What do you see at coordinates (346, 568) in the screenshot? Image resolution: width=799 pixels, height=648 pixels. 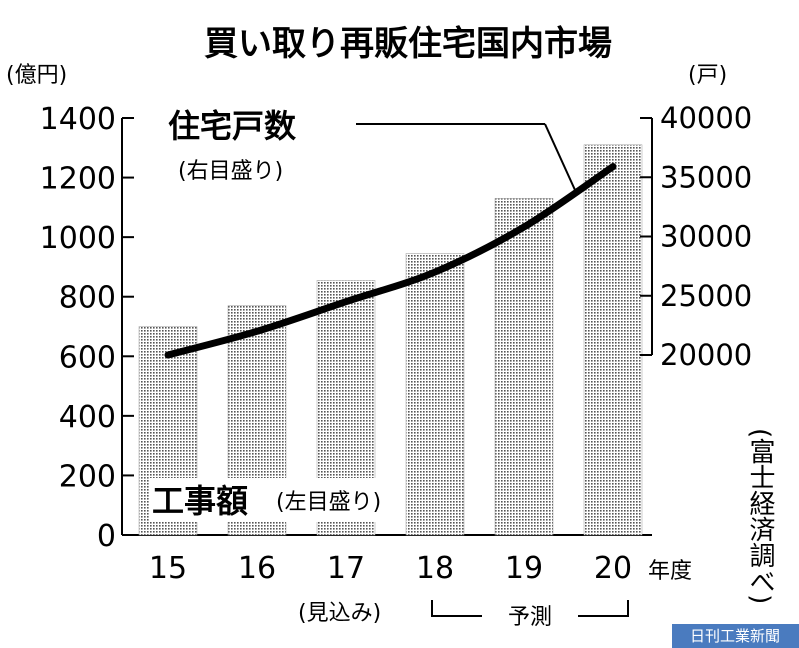 I see `x-category-label: 17` at bounding box center [346, 568].